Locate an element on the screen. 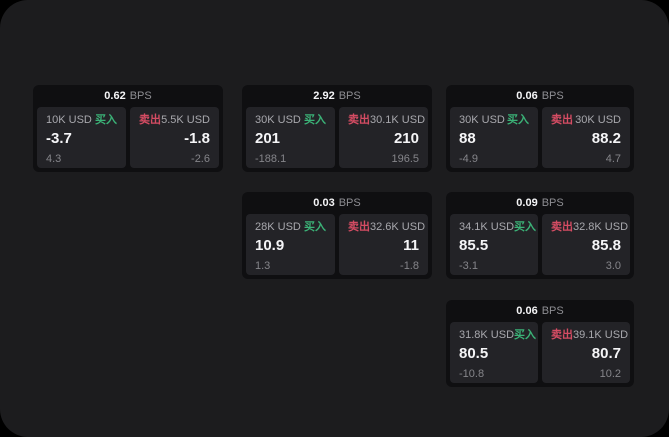  buy-change: -3.1 is located at coordinates (468, 266).